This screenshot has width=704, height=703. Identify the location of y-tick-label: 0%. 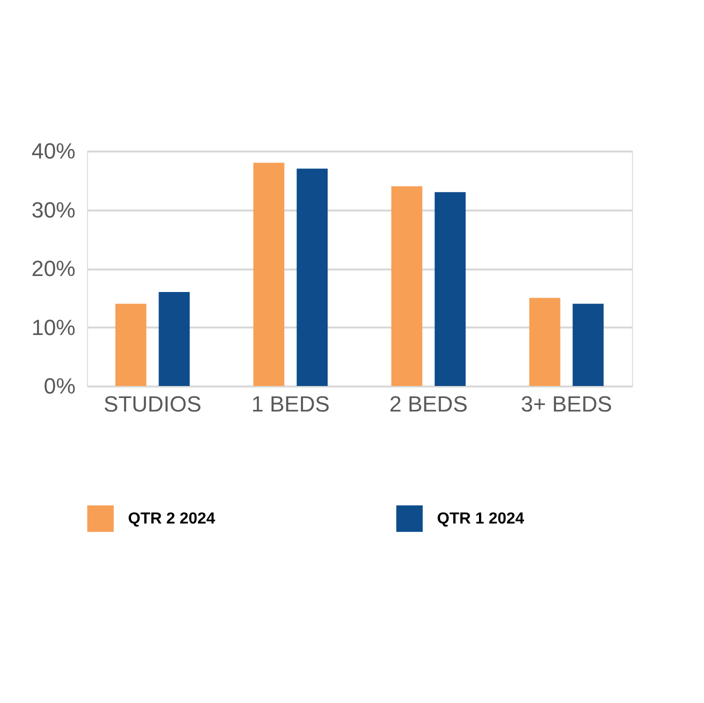
(60, 386).